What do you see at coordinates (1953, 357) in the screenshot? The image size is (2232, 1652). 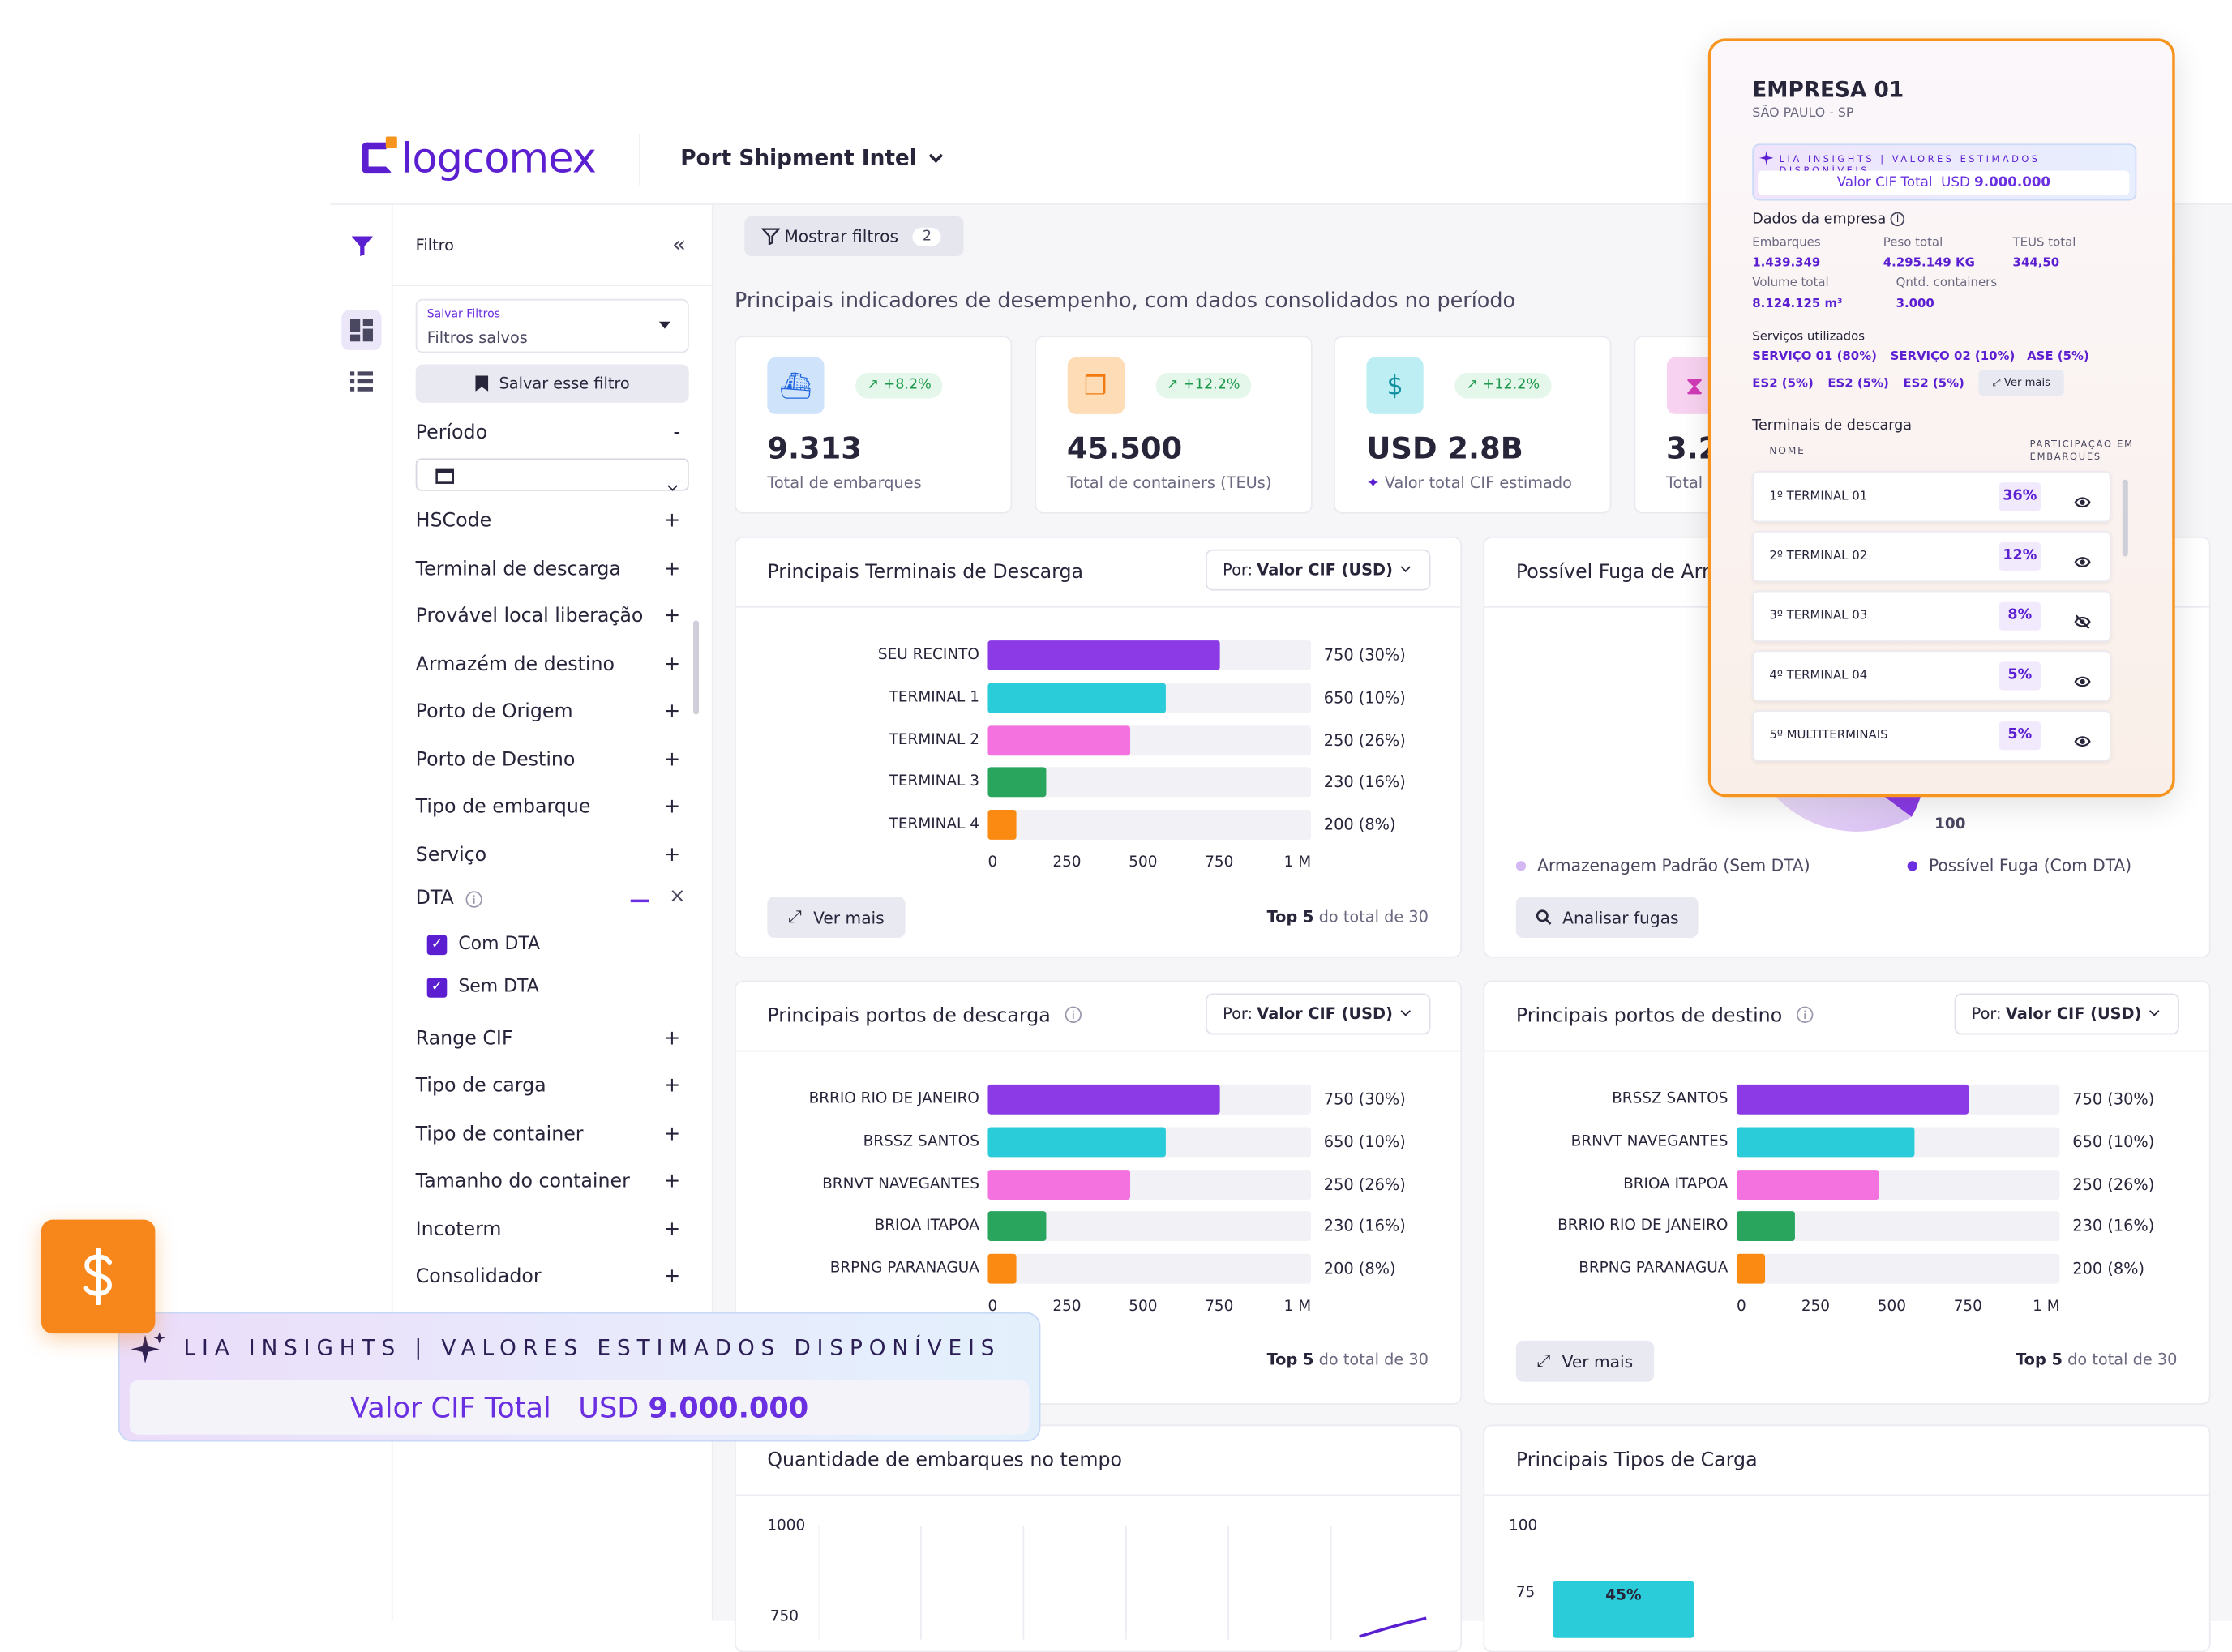 I see `service-tag: SERVIÇO 02 (10%)` at bounding box center [1953, 357].